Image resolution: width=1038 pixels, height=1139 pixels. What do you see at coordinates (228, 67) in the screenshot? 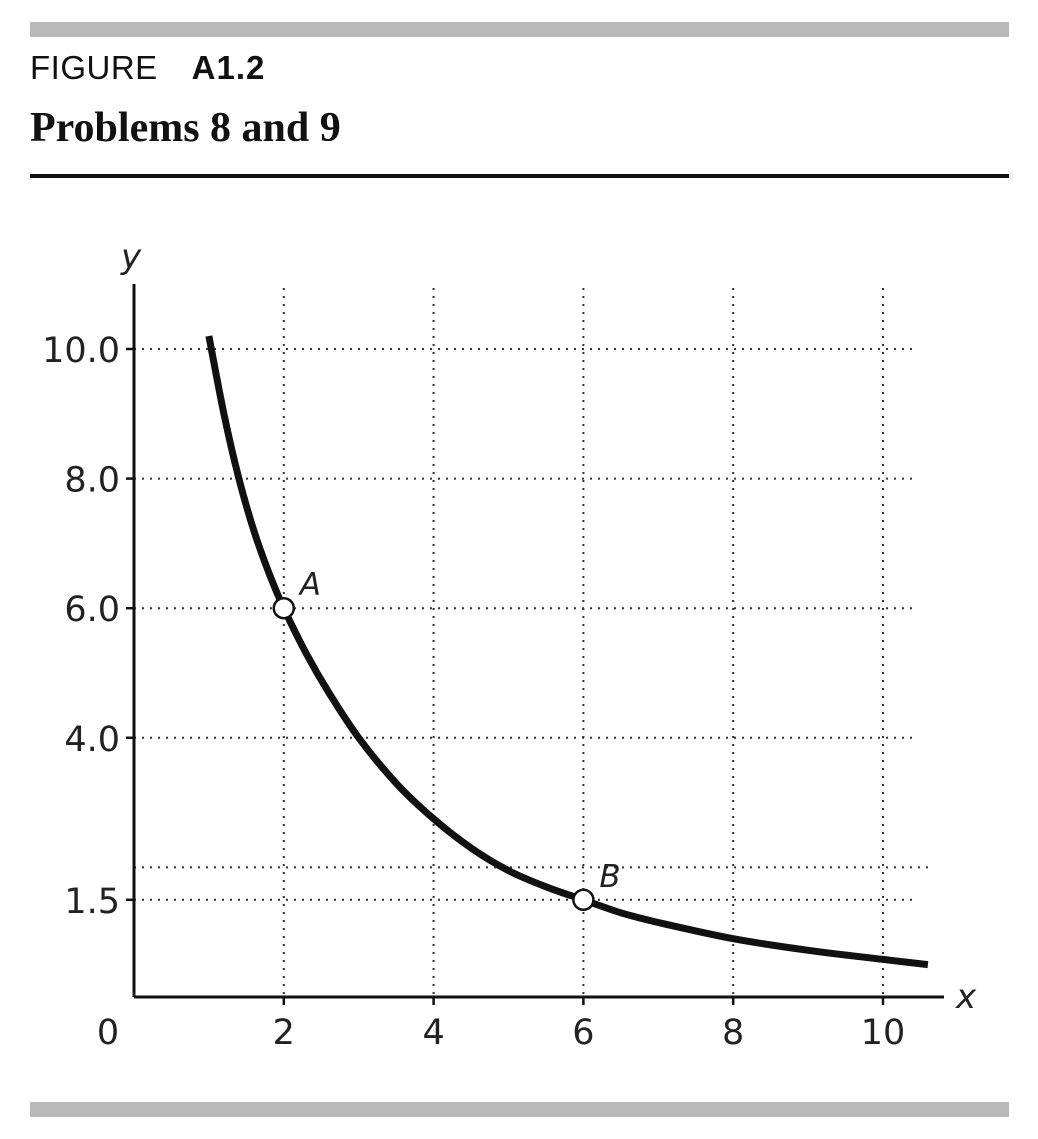
I see `figure-number: A1.2` at bounding box center [228, 67].